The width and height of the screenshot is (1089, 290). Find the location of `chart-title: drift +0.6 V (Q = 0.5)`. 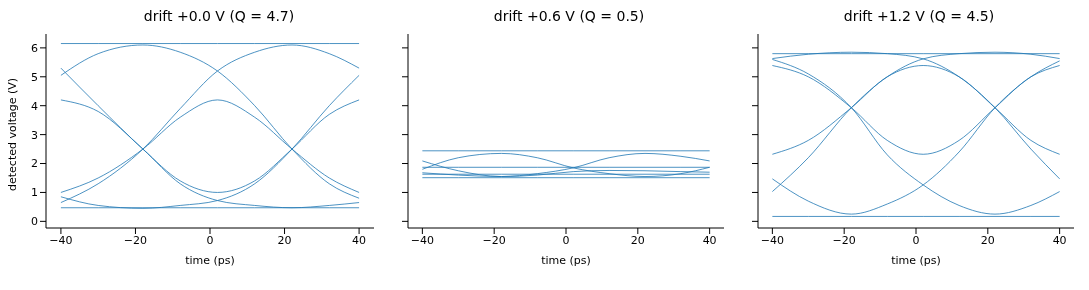

chart-title: drift +0.6 V (Q = 0.5) is located at coordinates (569, 17).